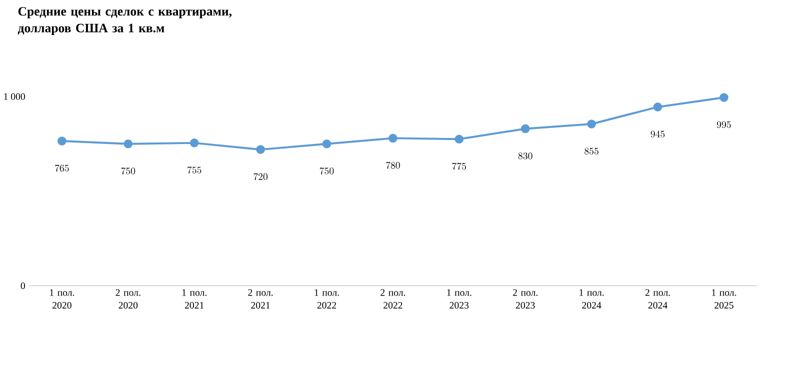 The width and height of the screenshot is (800, 386). Describe the element at coordinates (591, 151) in the screenshot. I see `data-label: 855` at that location.